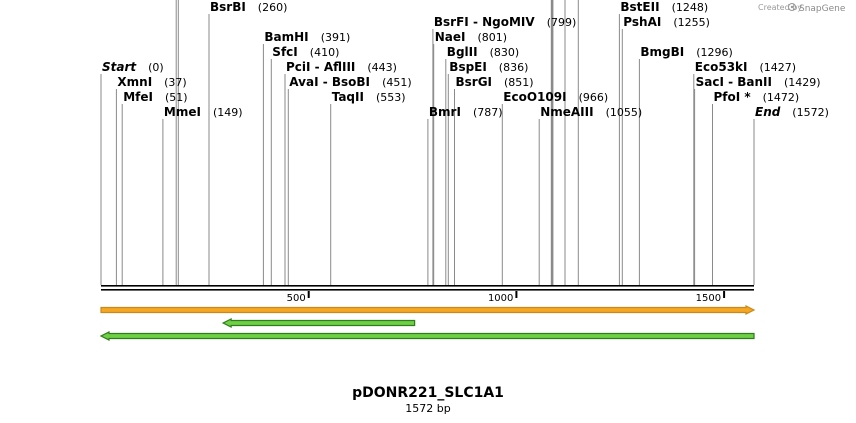 Image resolution: width=856 pixels, height=423 pixels. Describe the element at coordinates (176, 97) in the screenshot. I see `site-position-mfei: (51)` at that location.